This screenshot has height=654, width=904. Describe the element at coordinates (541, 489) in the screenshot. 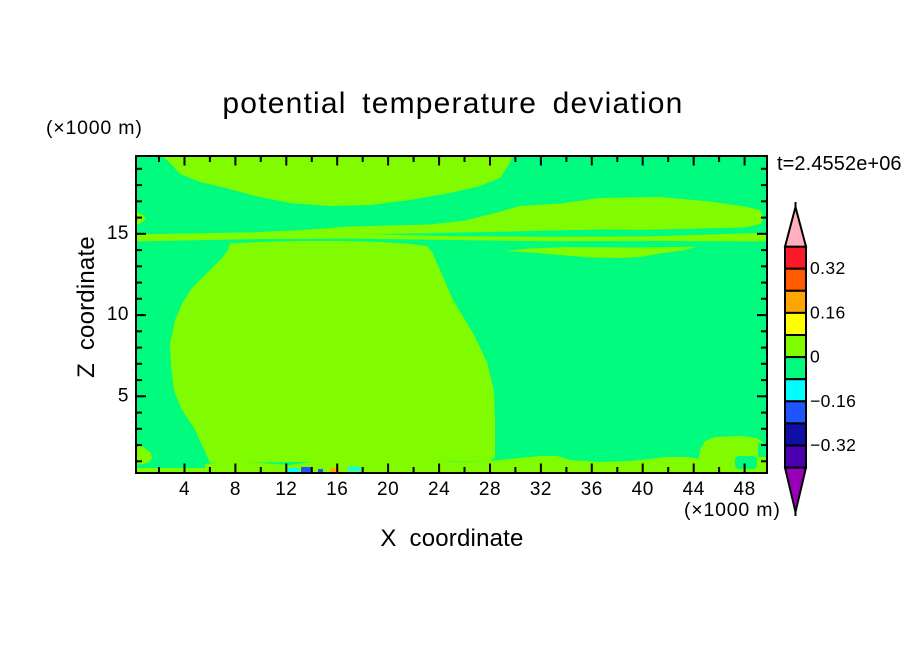

I see `svg-text: 32` at that location.